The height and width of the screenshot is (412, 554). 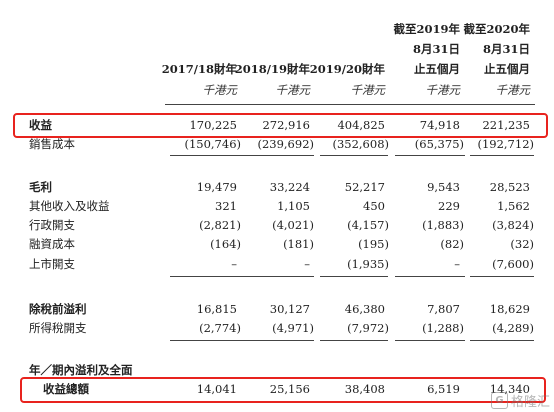 I want to click on header-rule, so click(x=350, y=104).